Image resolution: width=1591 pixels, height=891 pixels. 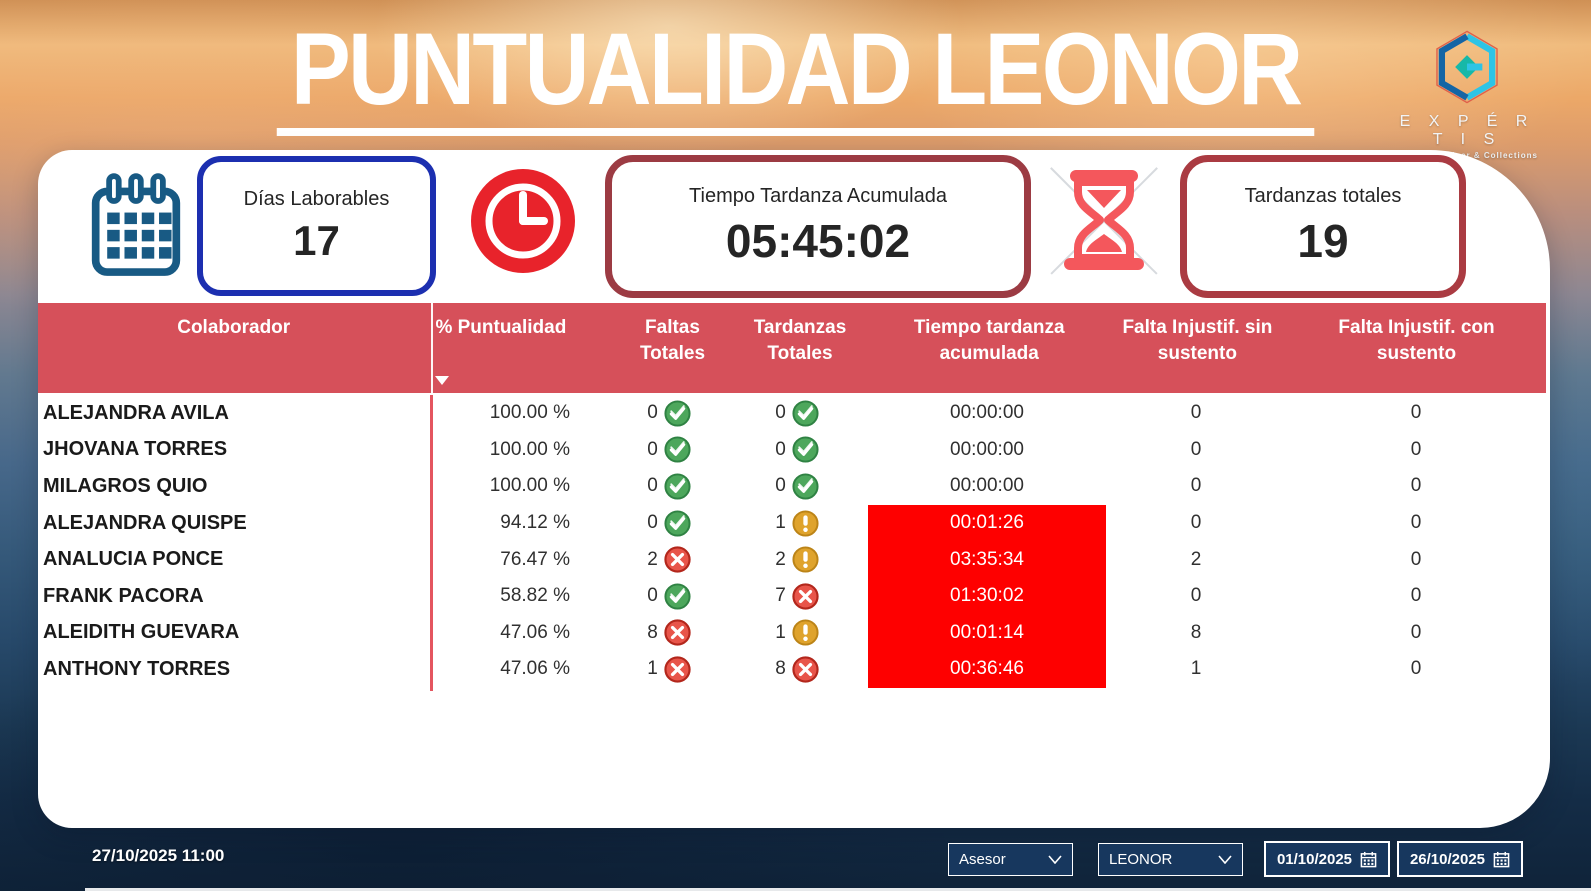 I want to click on tiempo-tardanza-cell: 01:30:02, so click(x=987, y=596).